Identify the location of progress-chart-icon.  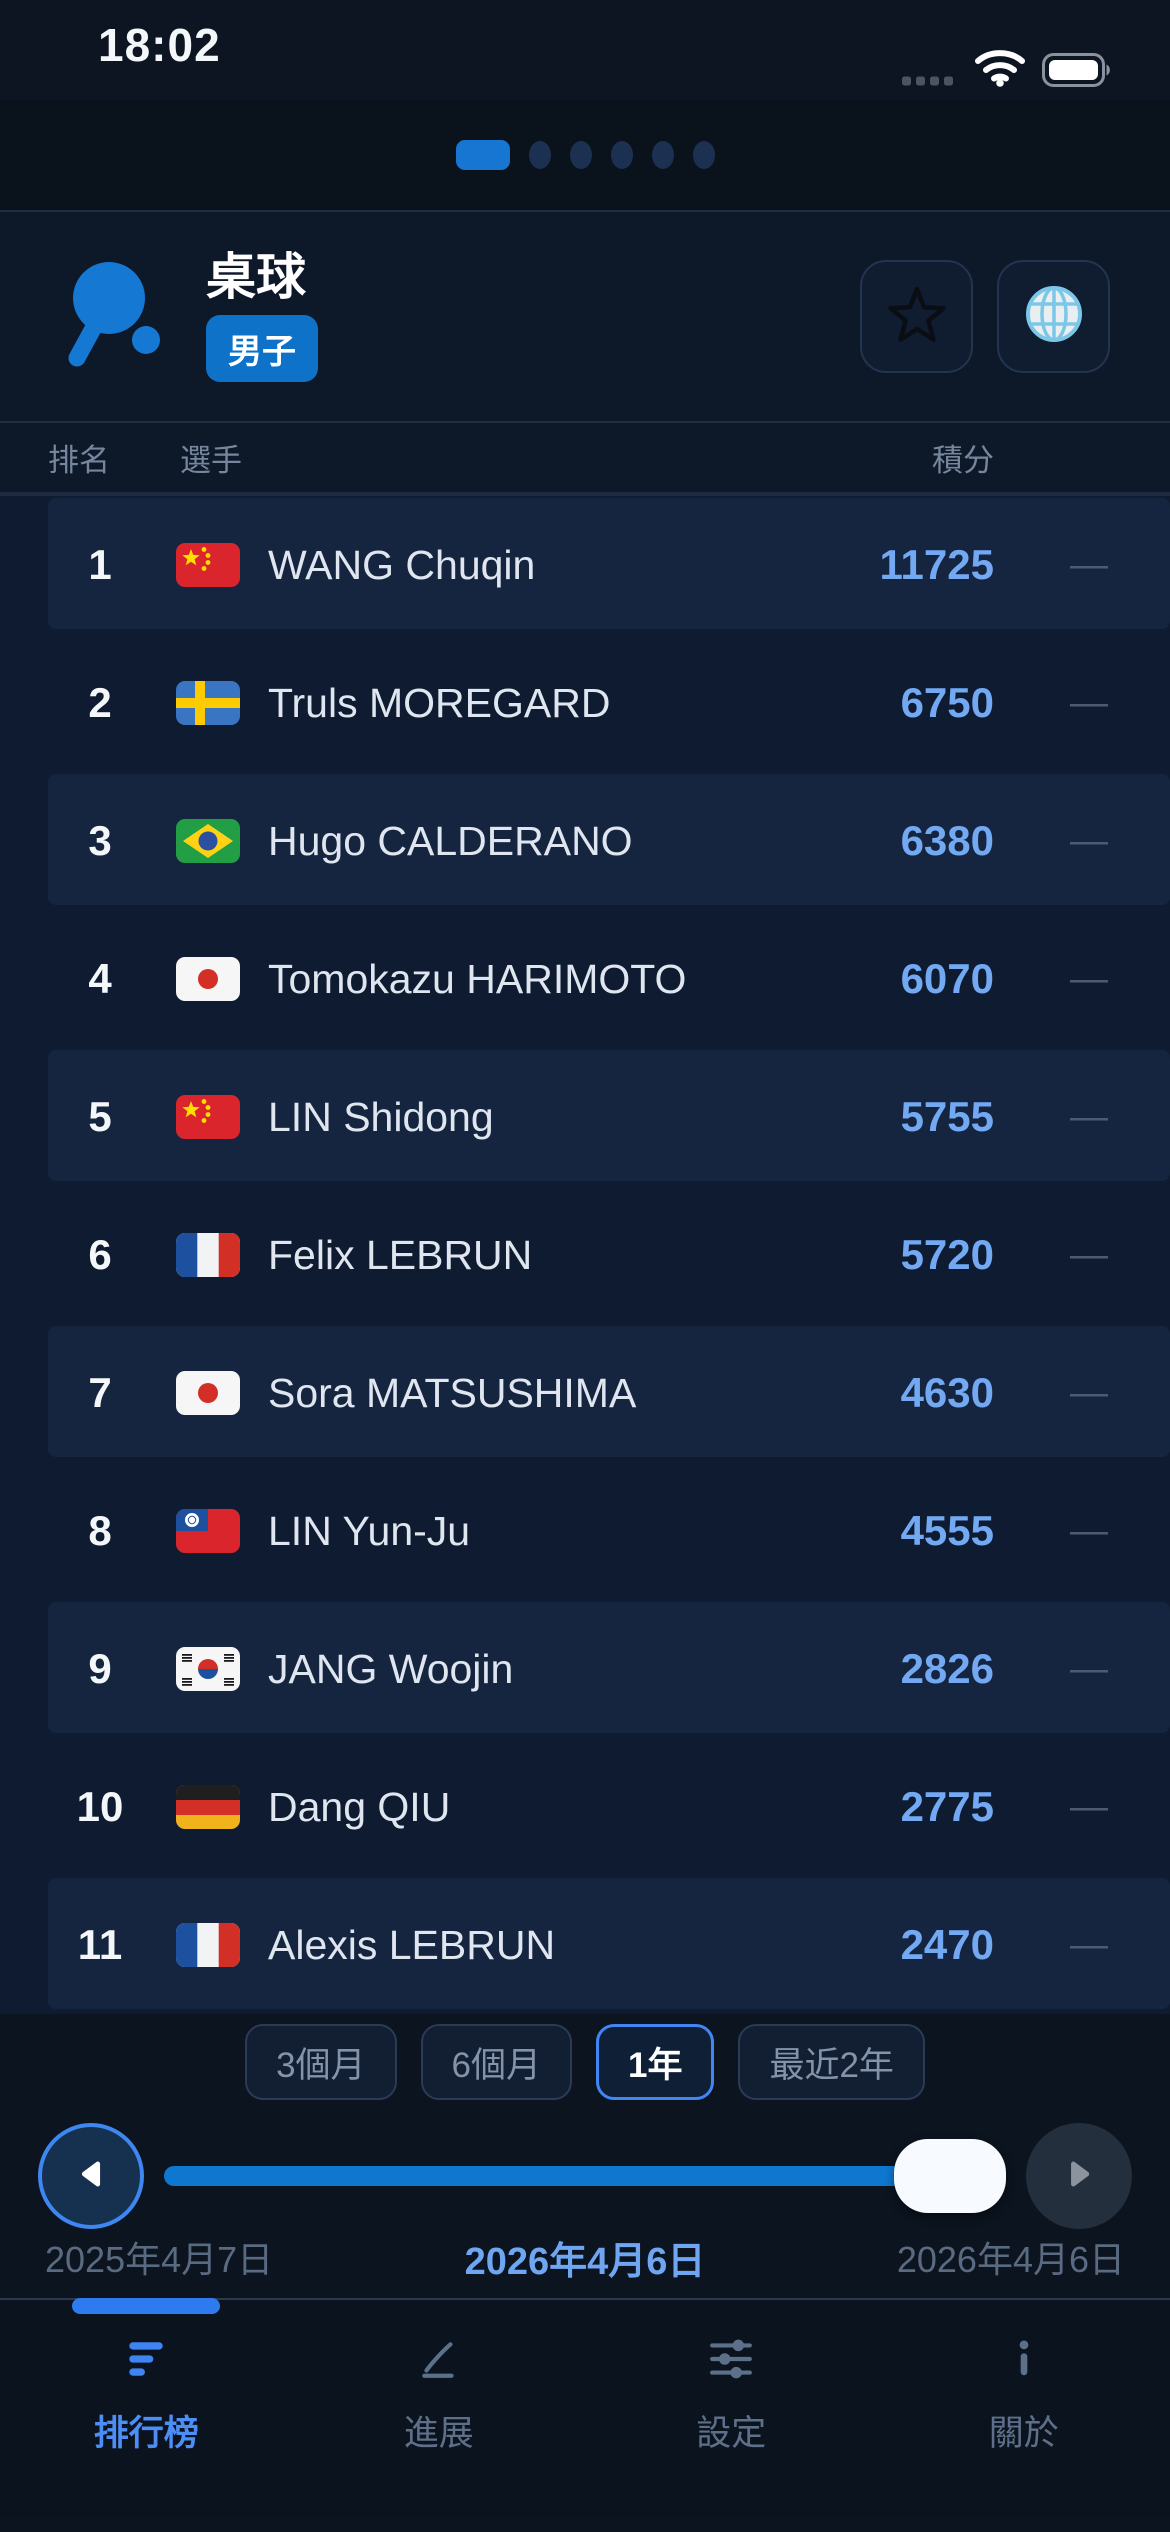
(439, 2361).